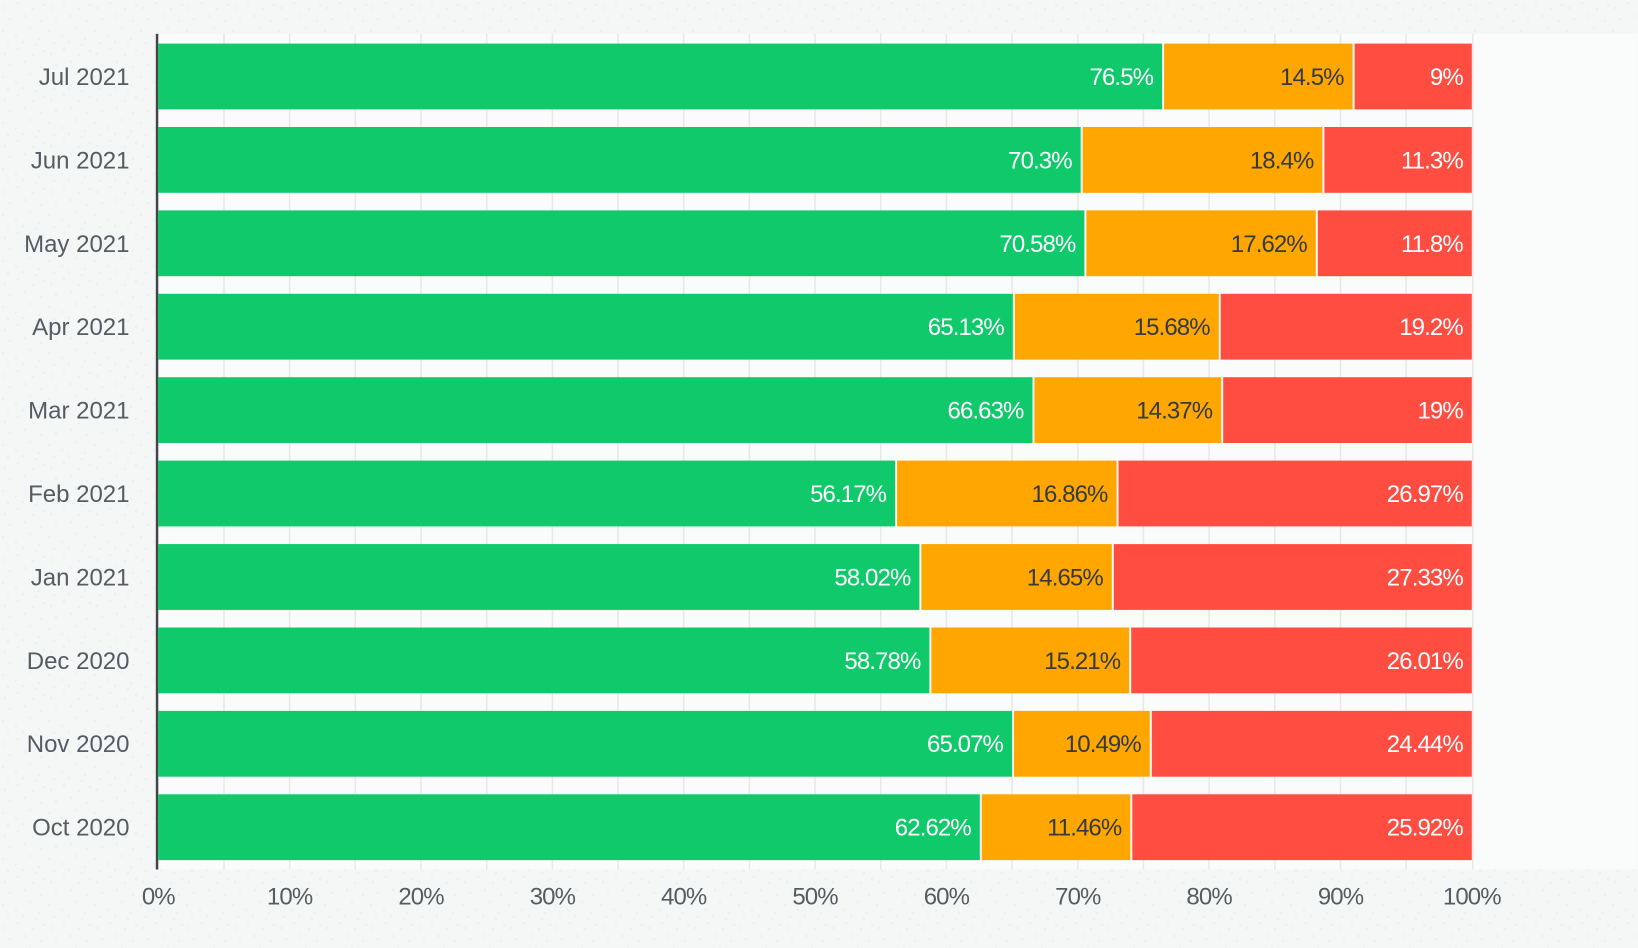 The width and height of the screenshot is (1638, 948). Describe the element at coordinates (1341, 897) in the screenshot. I see `svg-text: 90%` at that location.